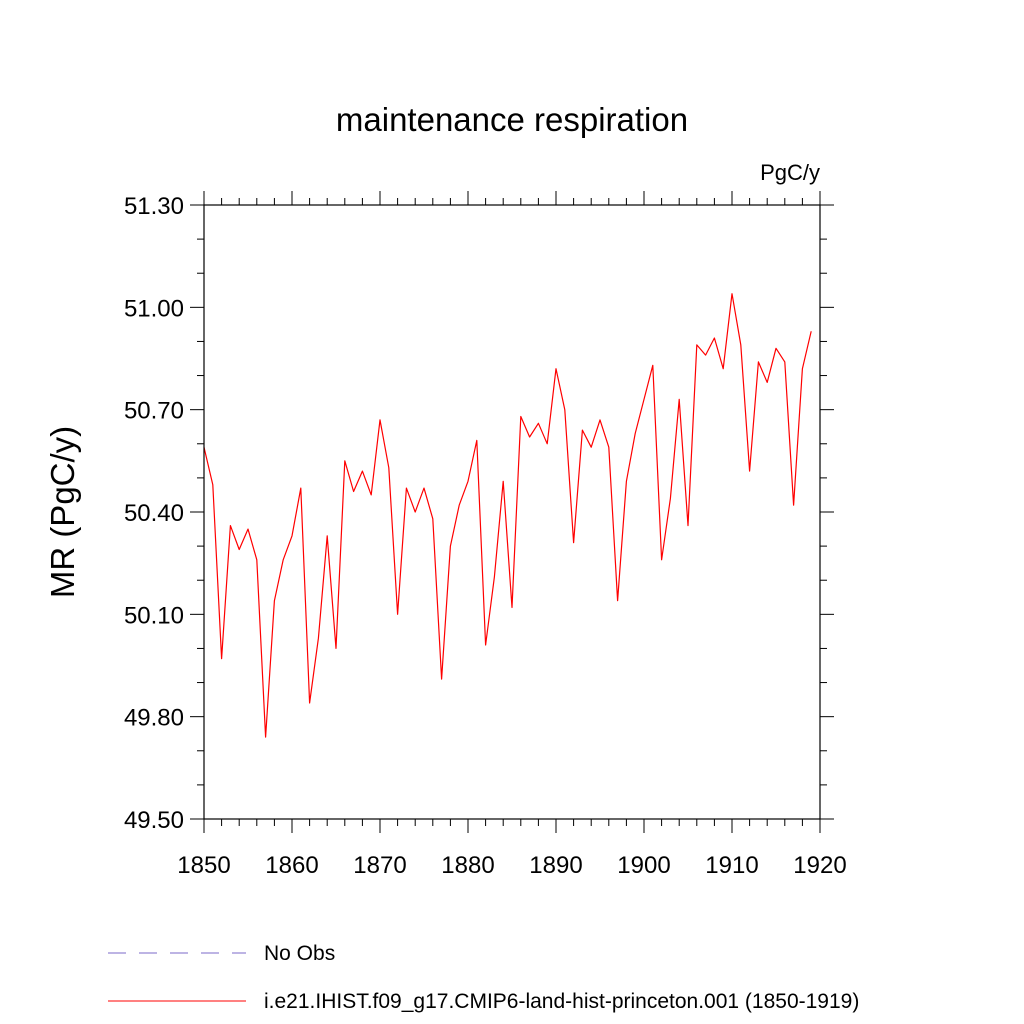 This screenshot has height=1024, width=1024. I want to click on y-tick-label: 50.70, so click(154, 411).